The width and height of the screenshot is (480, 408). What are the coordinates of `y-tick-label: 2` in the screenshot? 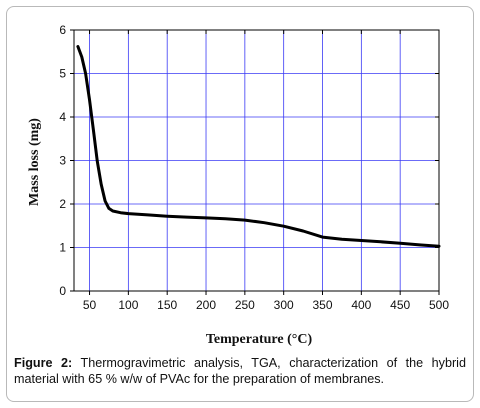 It's located at (62, 204).